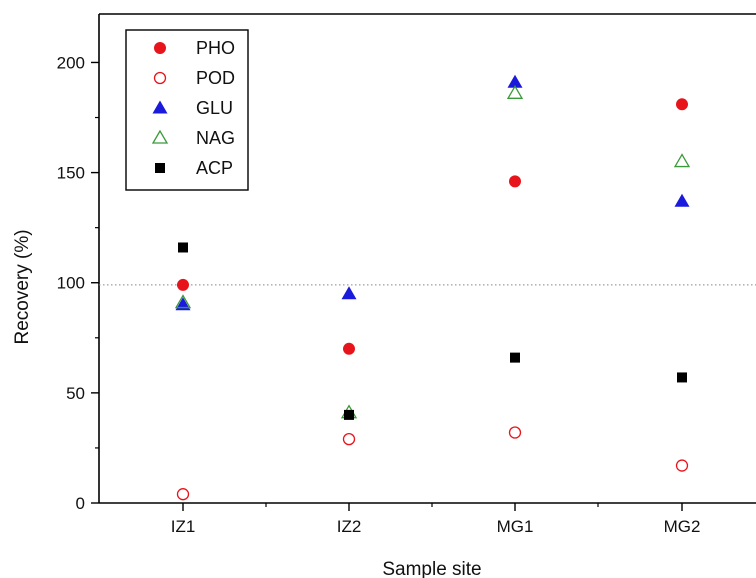  What do you see at coordinates (22, 286) in the screenshot?
I see `y-axis-title: Recovery (%)` at bounding box center [22, 286].